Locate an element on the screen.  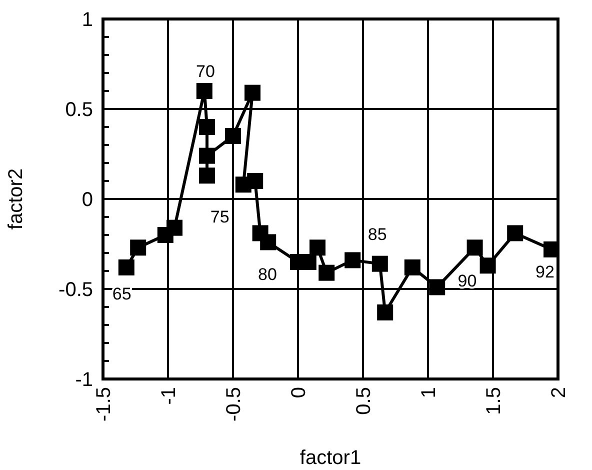
y-axis-title: factor2 is located at coordinates (16, 199).